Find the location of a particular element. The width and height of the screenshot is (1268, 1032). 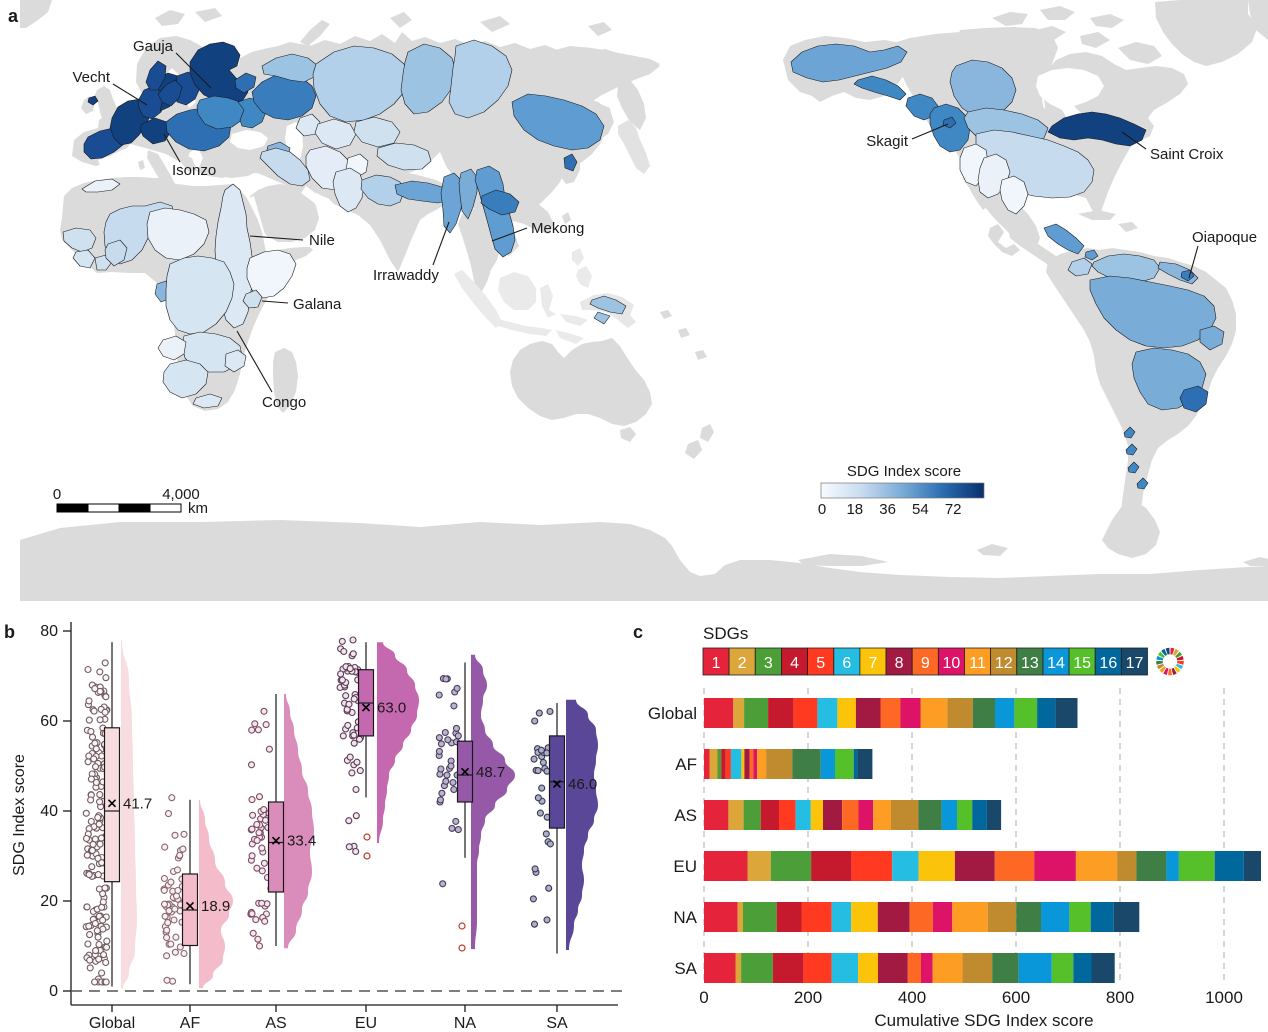

svg-text: 36 is located at coordinates (887, 509).